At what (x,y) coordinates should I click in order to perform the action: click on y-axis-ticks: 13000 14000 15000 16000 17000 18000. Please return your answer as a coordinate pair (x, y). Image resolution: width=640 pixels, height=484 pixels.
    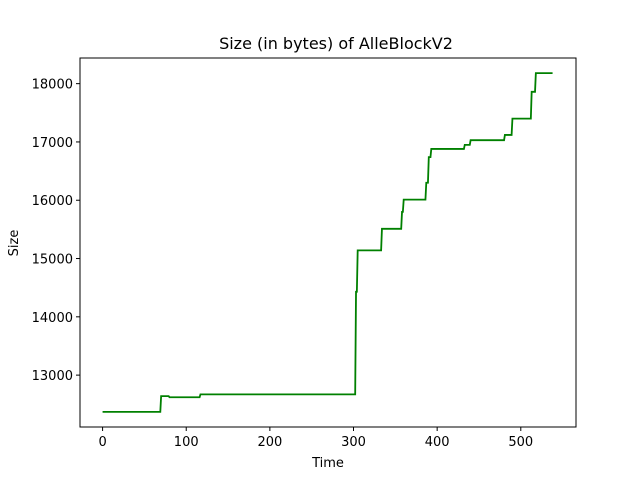
    Looking at the image, I should click on (56, 231).